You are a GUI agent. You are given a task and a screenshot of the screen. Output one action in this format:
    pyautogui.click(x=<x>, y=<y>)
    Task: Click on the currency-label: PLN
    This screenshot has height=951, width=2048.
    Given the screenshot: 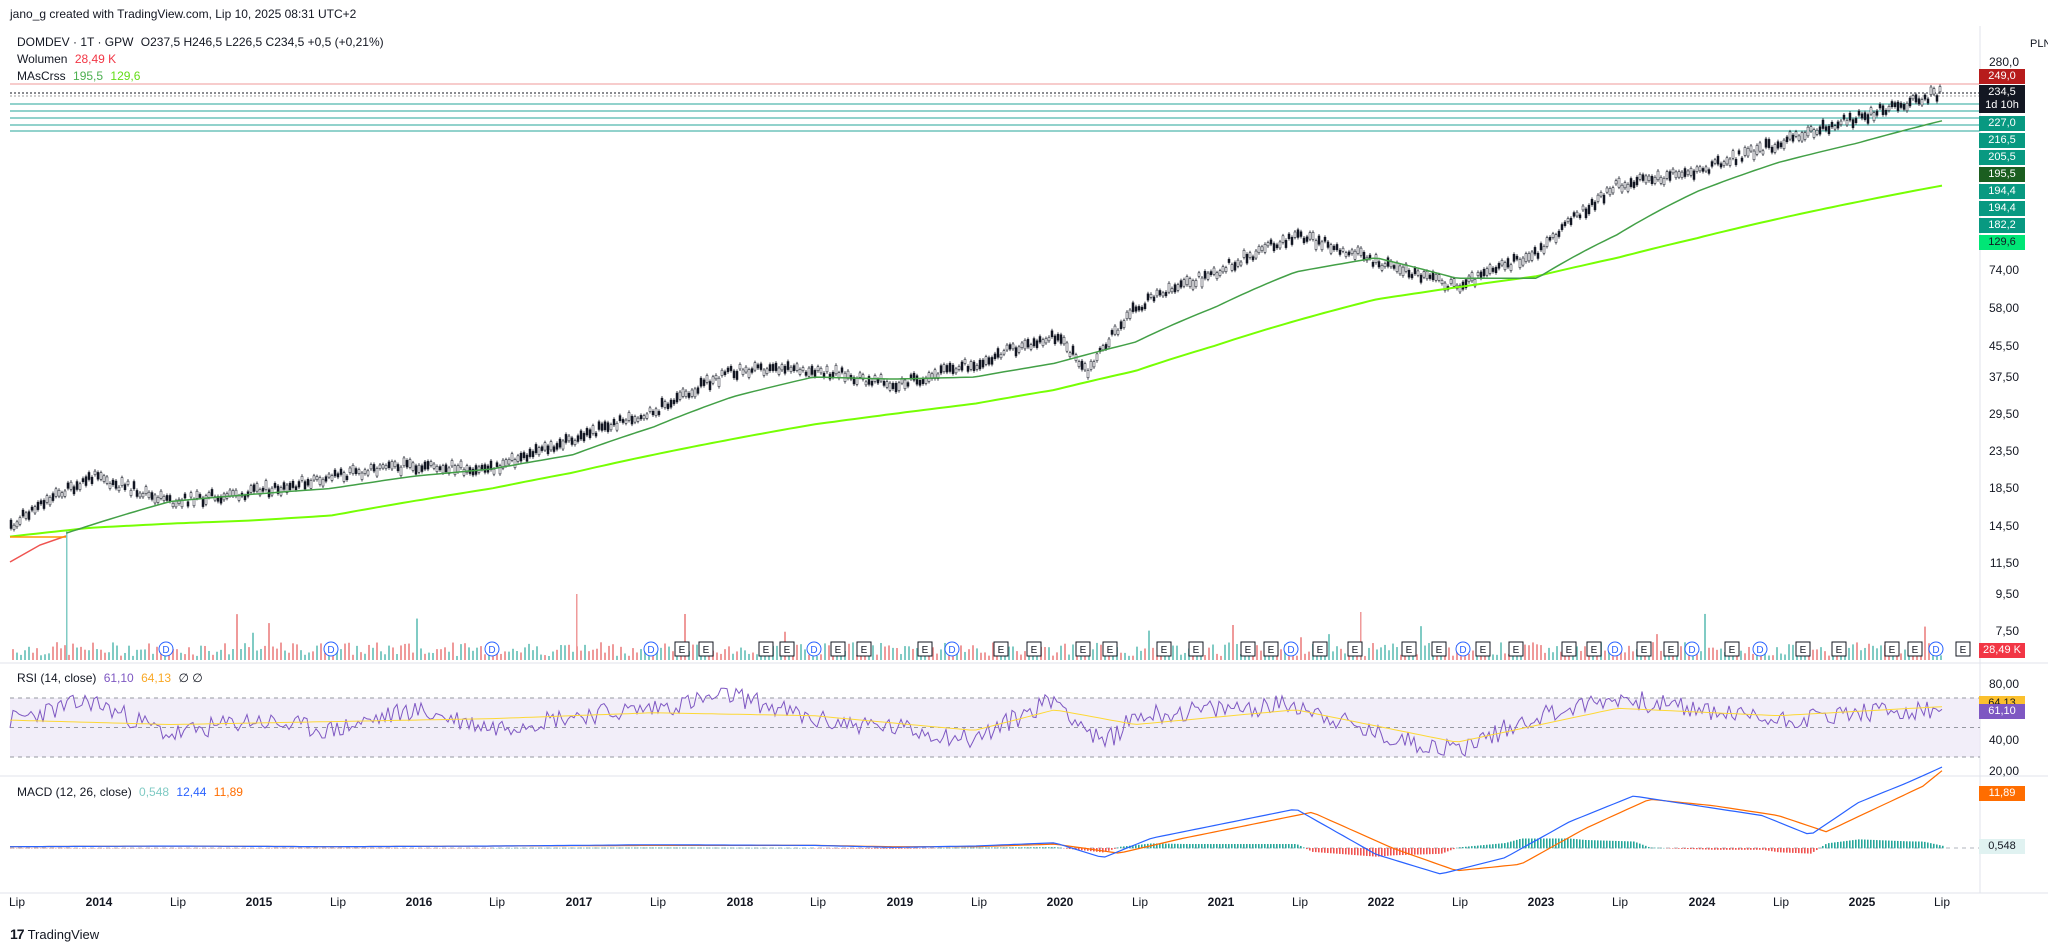 What is the action you would take?
    pyautogui.click(x=2039, y=44)
    